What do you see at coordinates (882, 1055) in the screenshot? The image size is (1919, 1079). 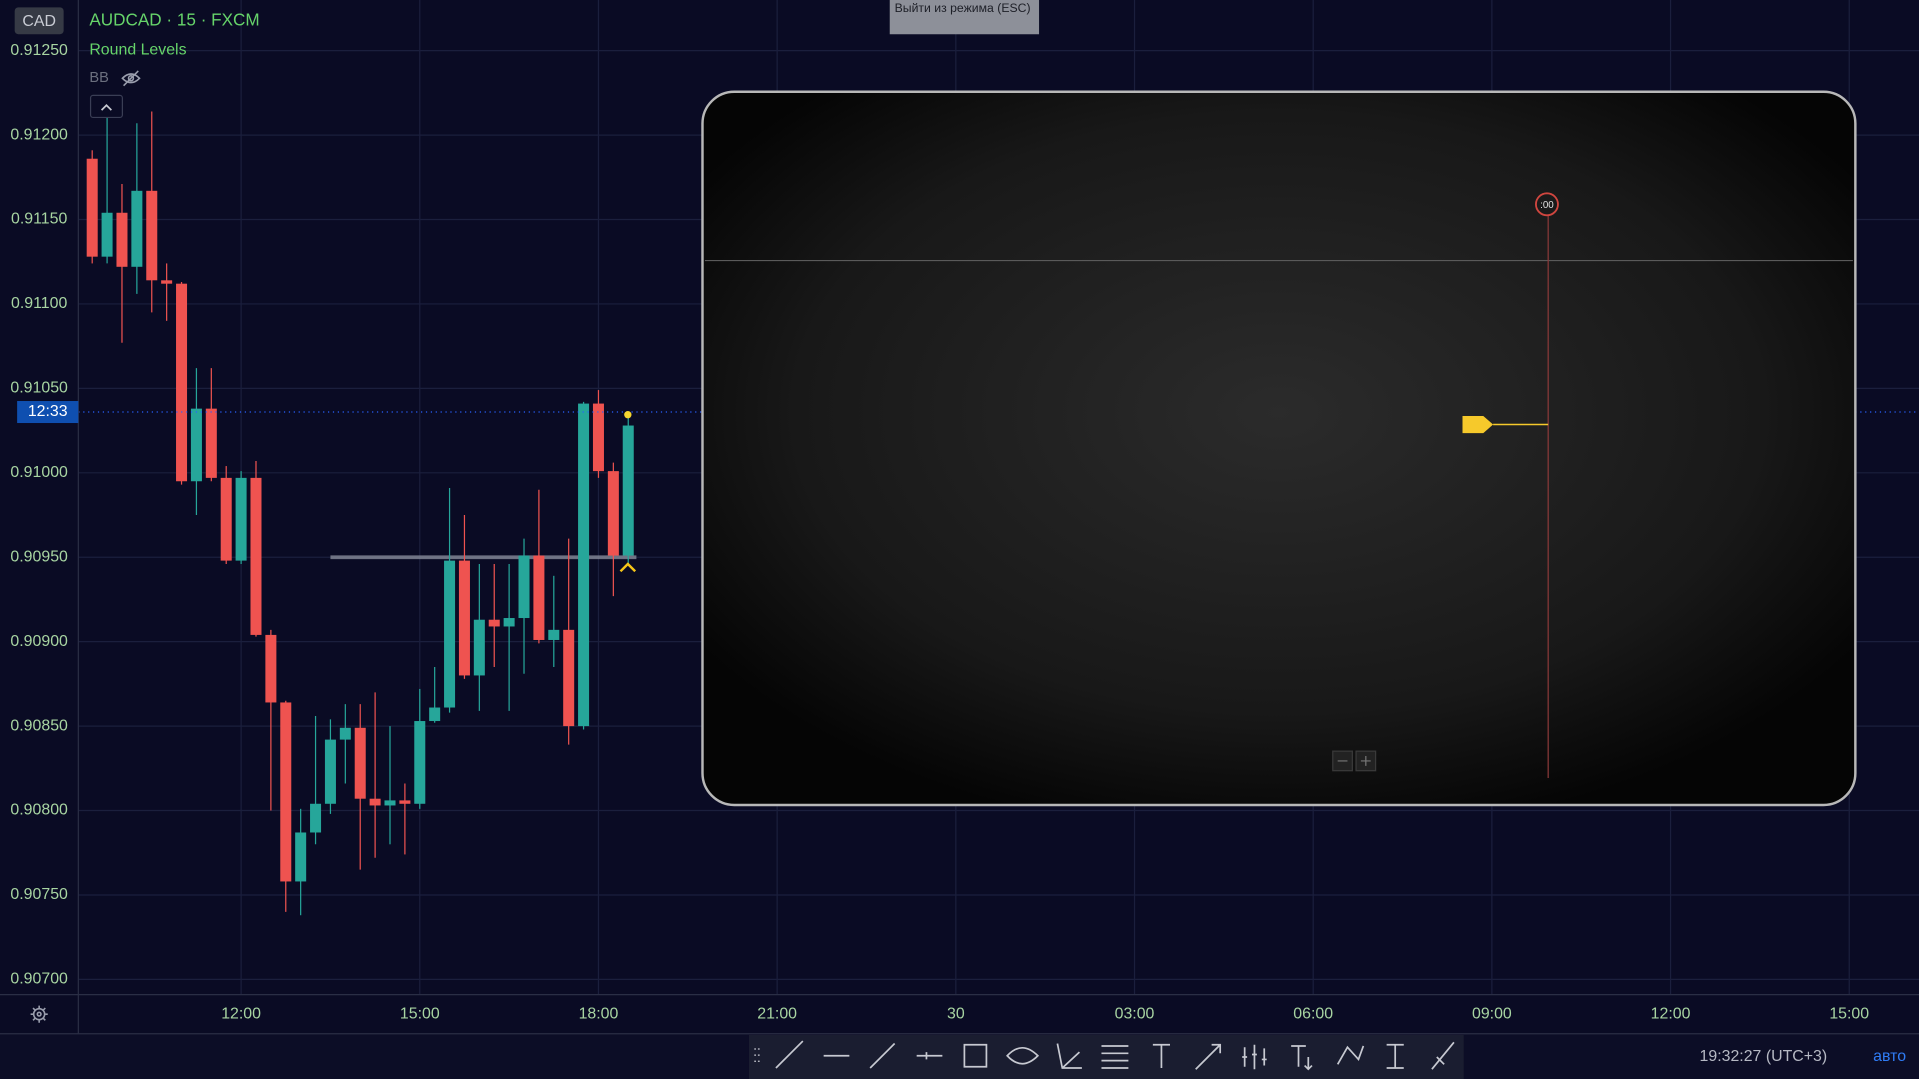 I see `tool-ray` at bounding box center [882, 1055].